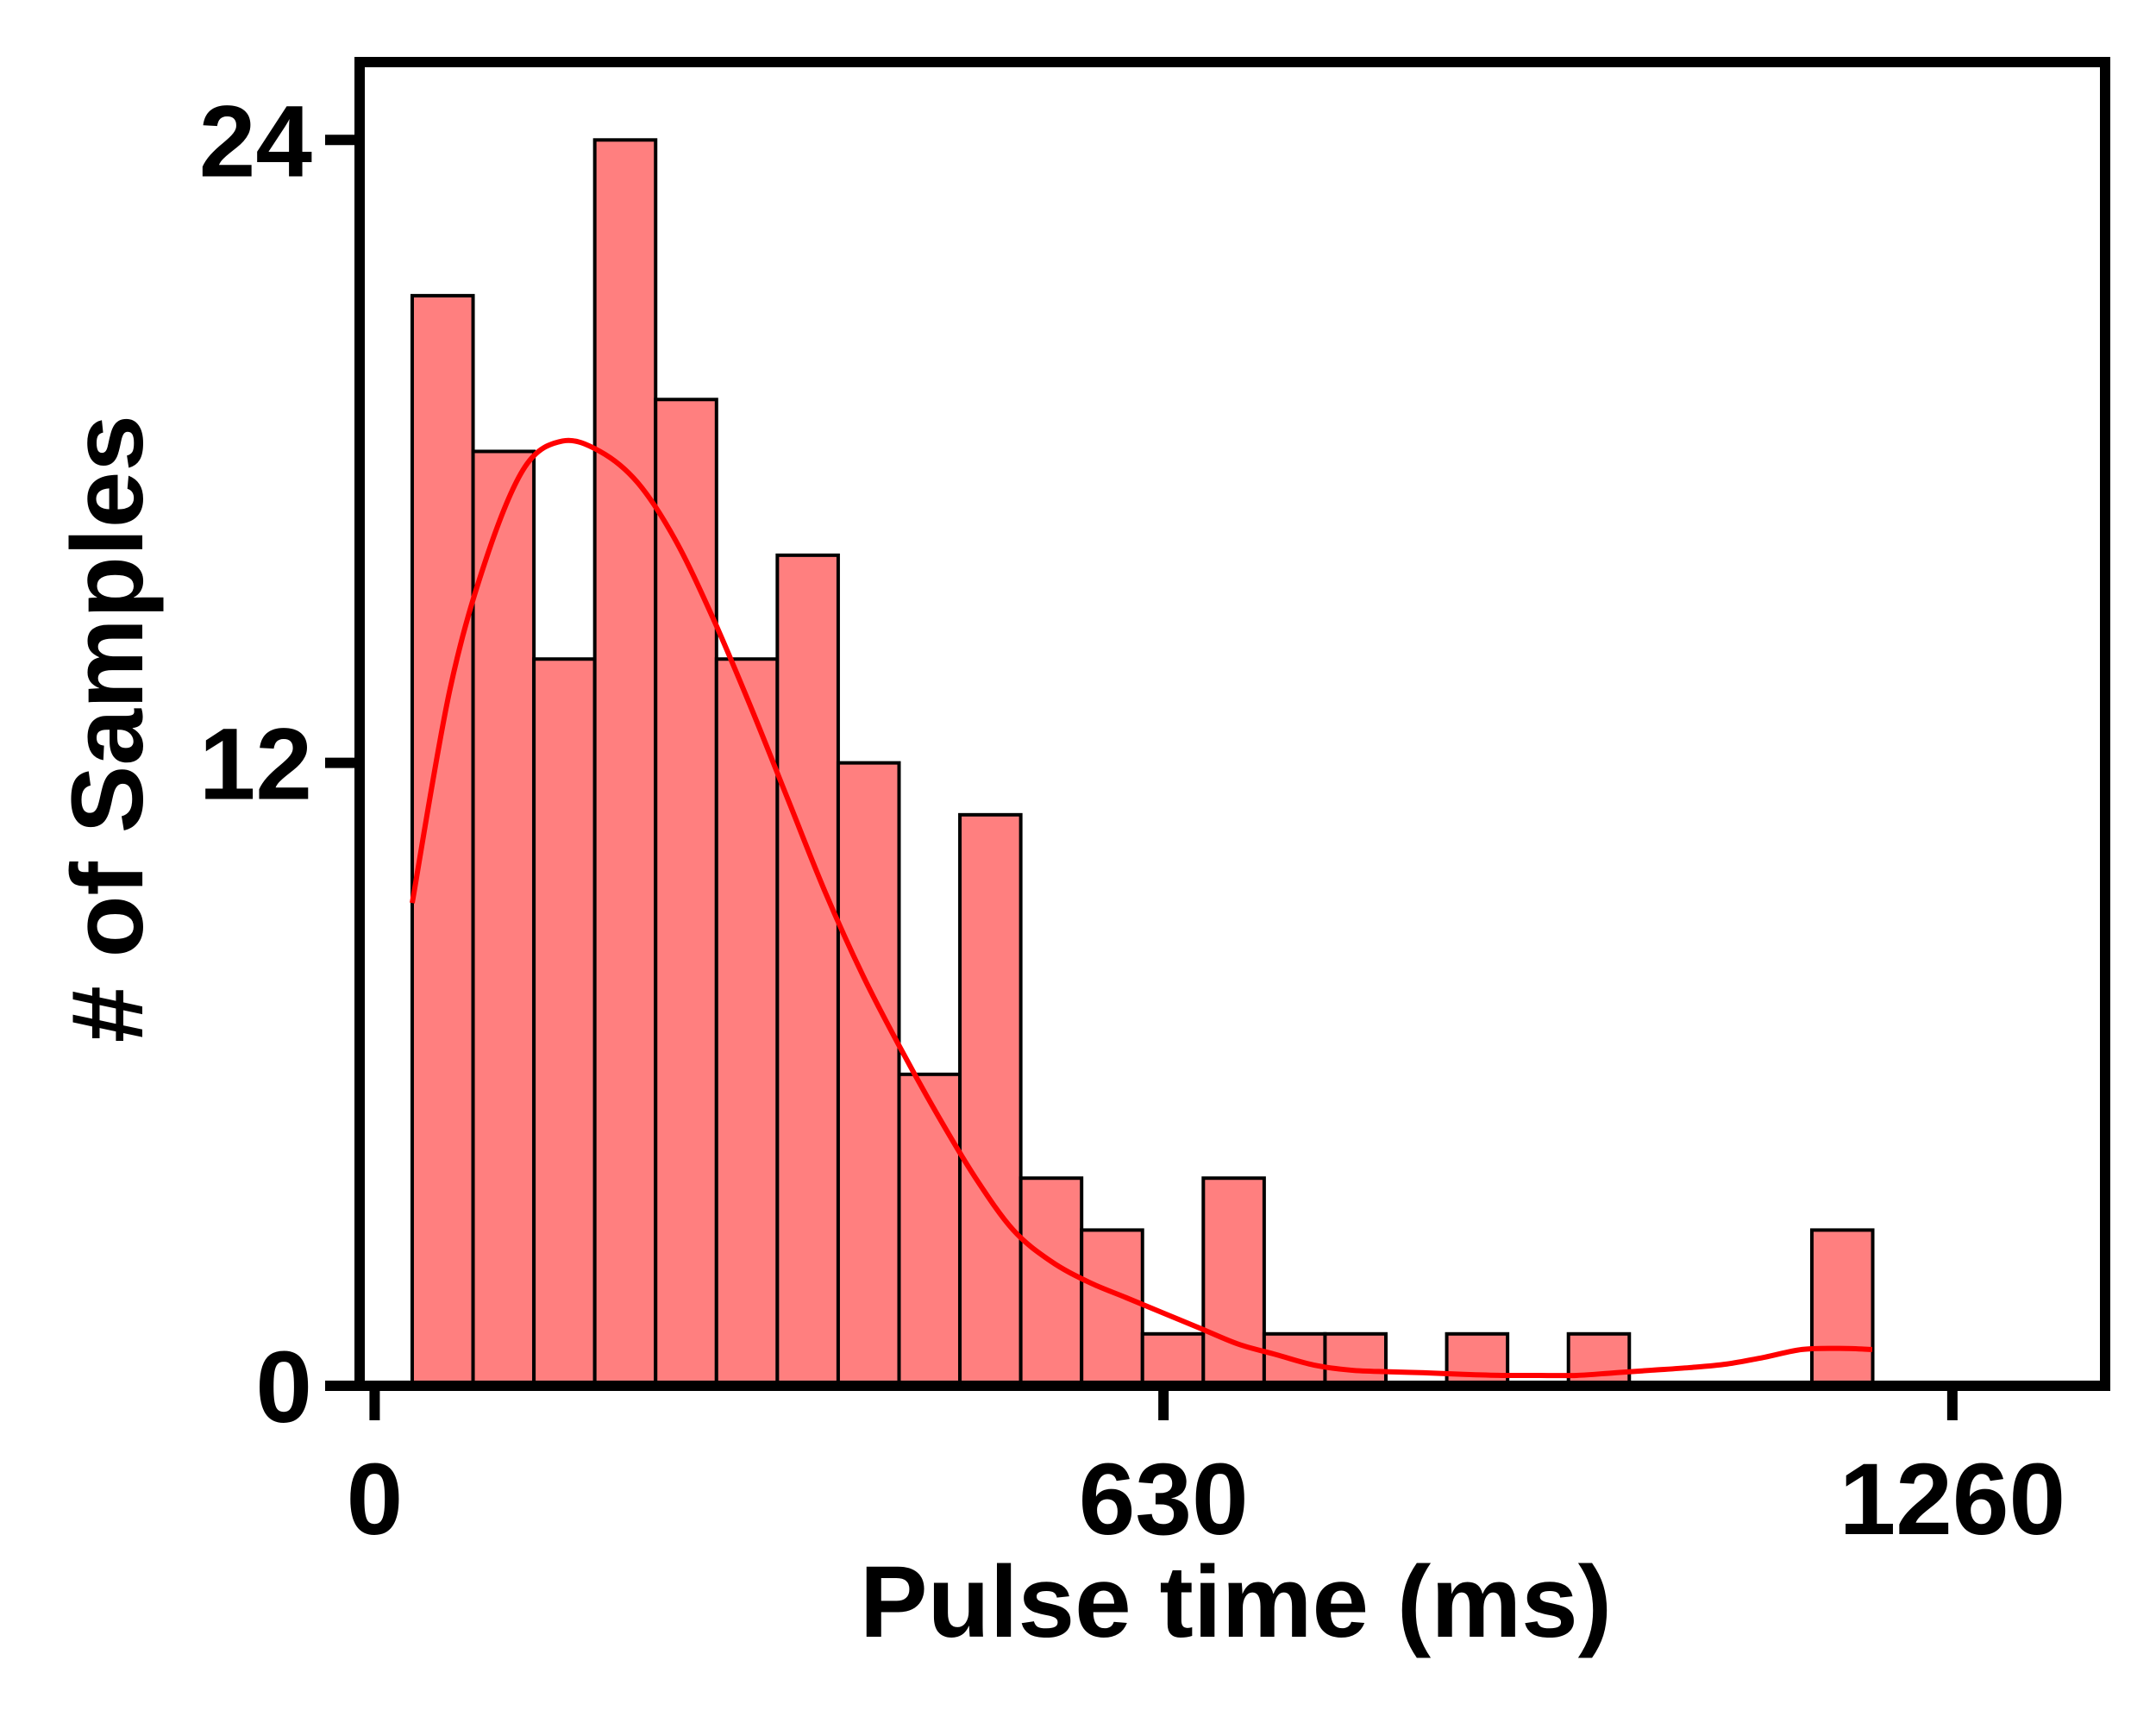 The image size is (2156, 1729). Describe the element at coordinates (108, 729) in the screenshot. I see `y-axis-label: # of Samples` at that location.